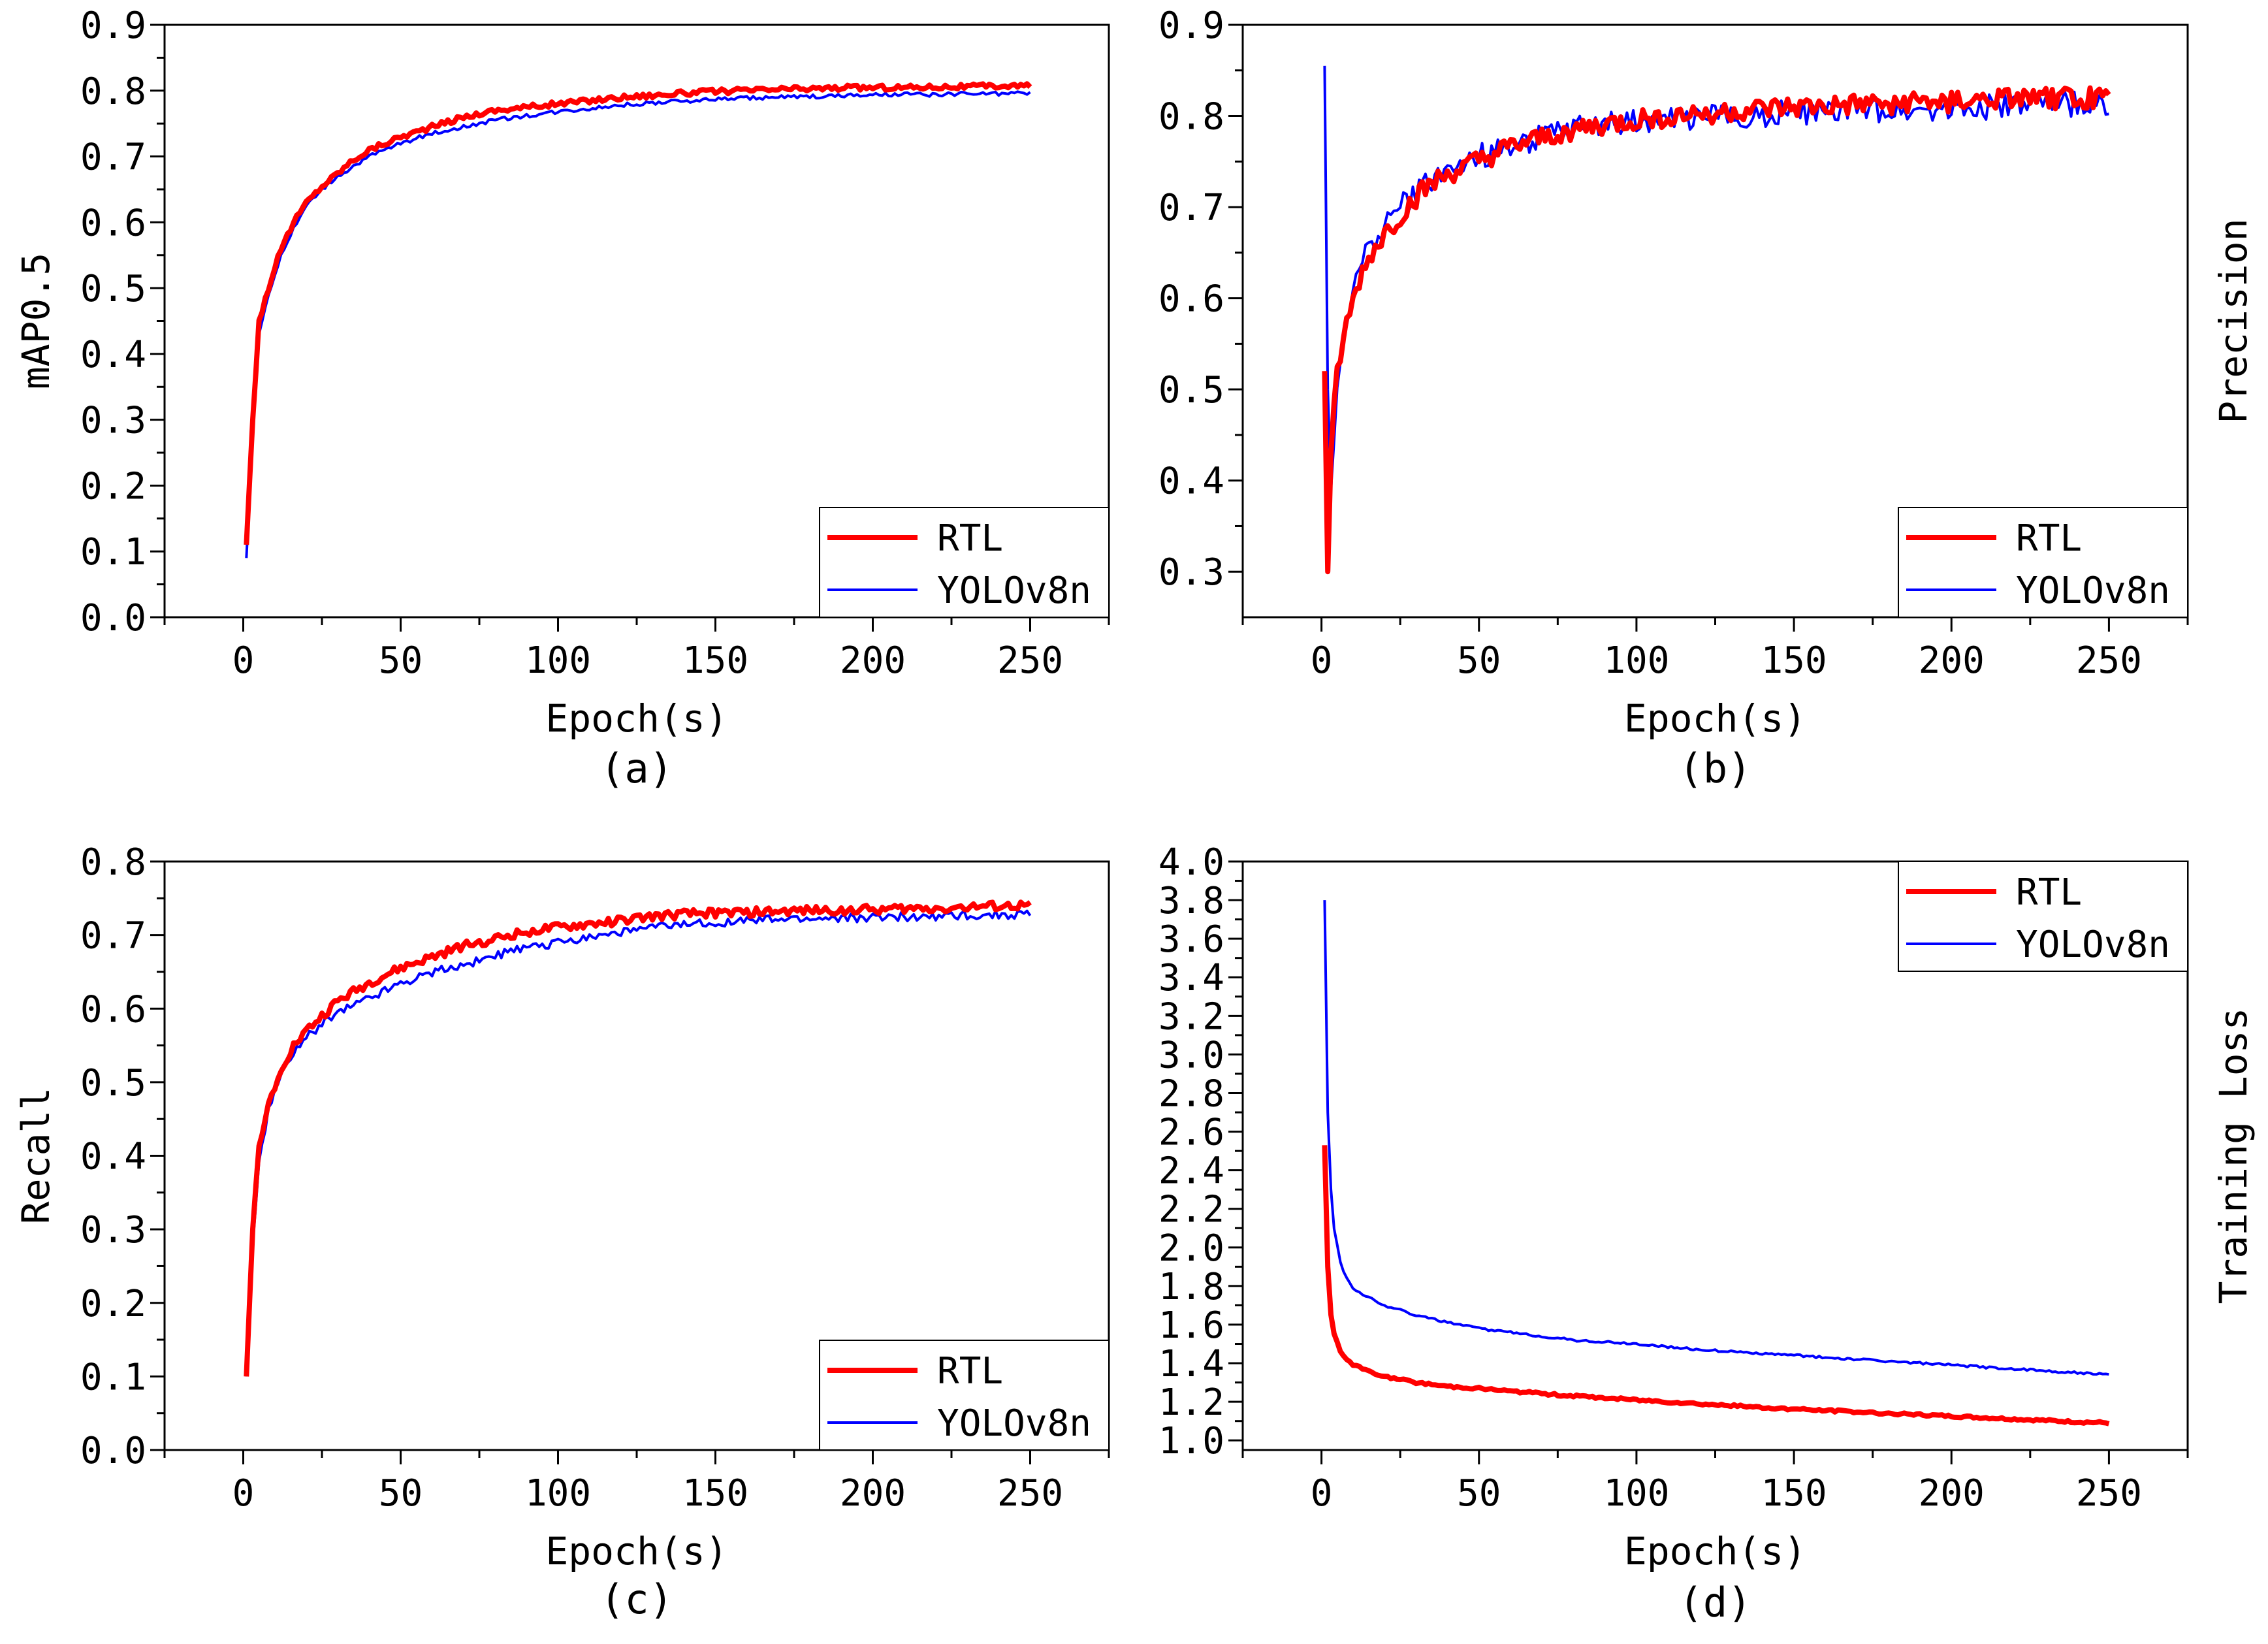  What do you see at coordinates (1191, 208) in the screenshot?
I see `chart-b-y-tick-label: 0.7` at bounding box center [1191, 208].